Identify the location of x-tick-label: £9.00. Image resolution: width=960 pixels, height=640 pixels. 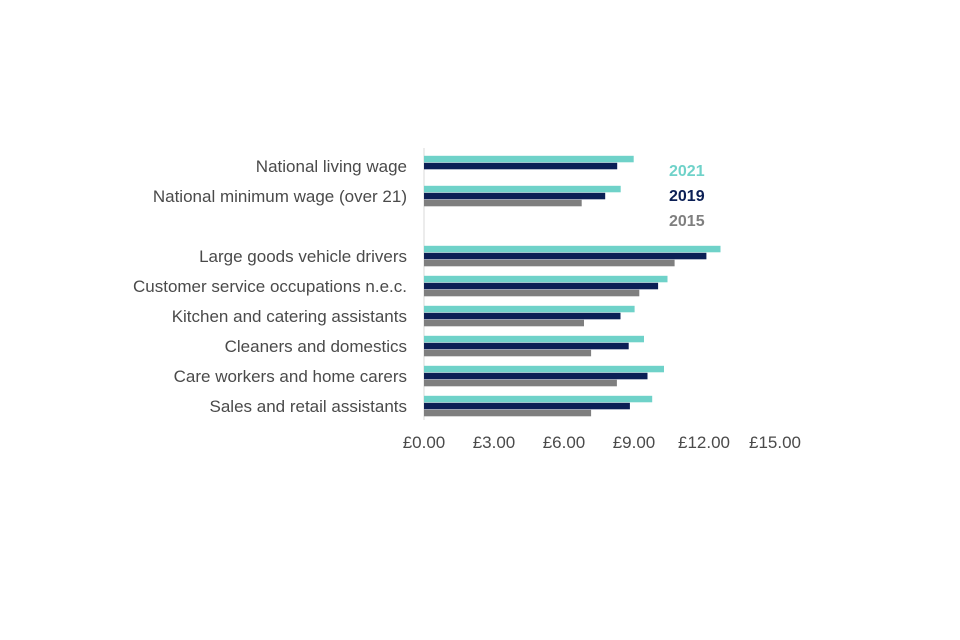
(634, 442).